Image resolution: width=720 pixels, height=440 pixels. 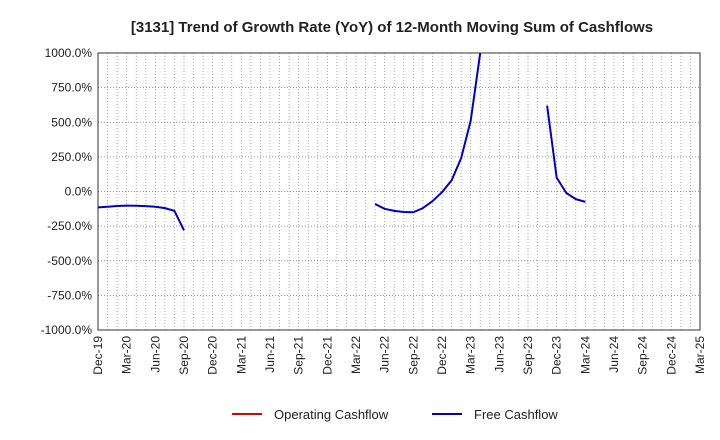 I want to click on y-tick-label: -250.0%, so click(x=69, y=226).